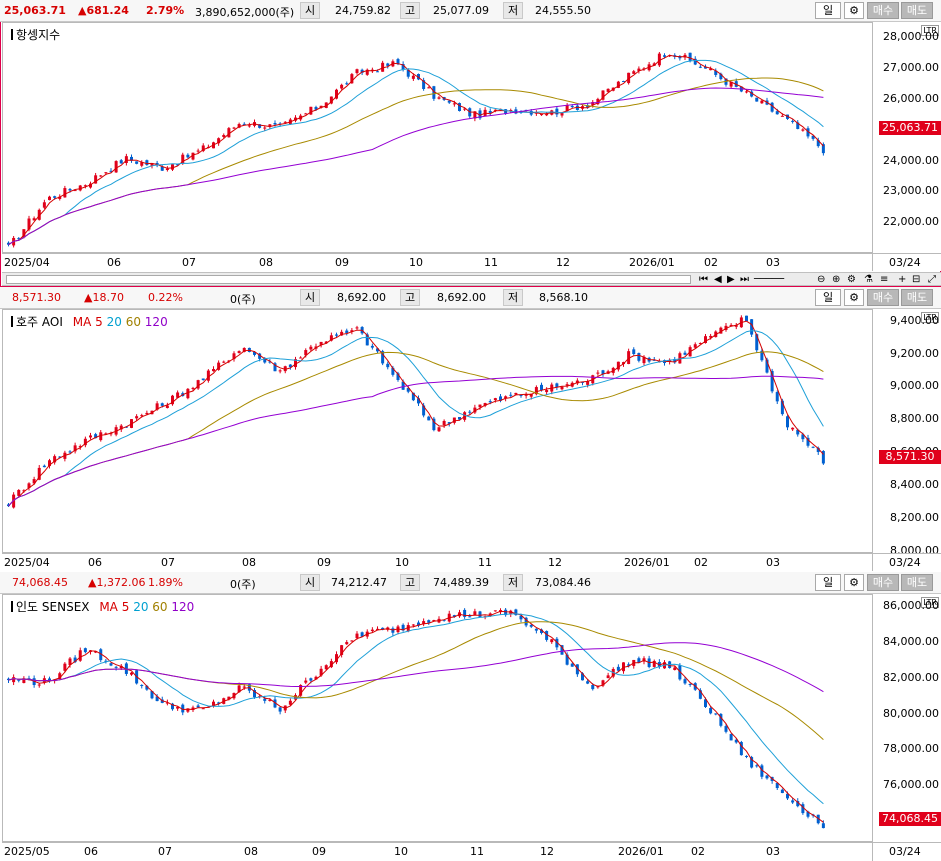 The image size is (941, 861). I want to click on indicator-icon: ⚗, so click(868, 279).